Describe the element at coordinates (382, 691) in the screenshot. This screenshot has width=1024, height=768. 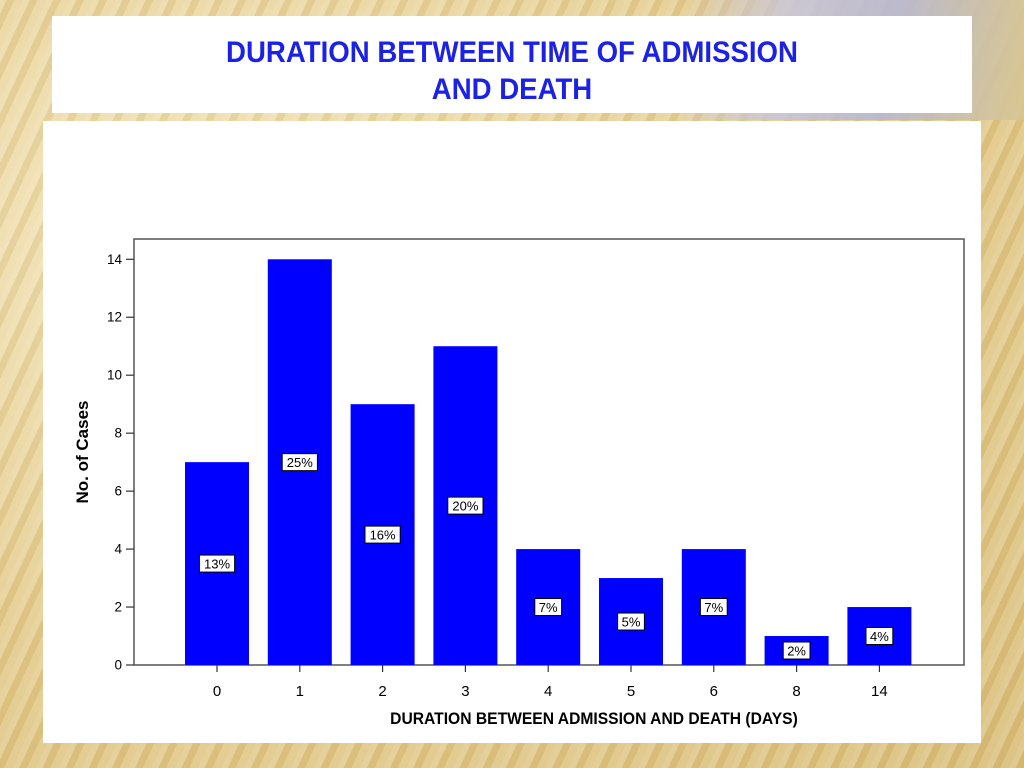
I see `x-tick-label: 2` at that location.